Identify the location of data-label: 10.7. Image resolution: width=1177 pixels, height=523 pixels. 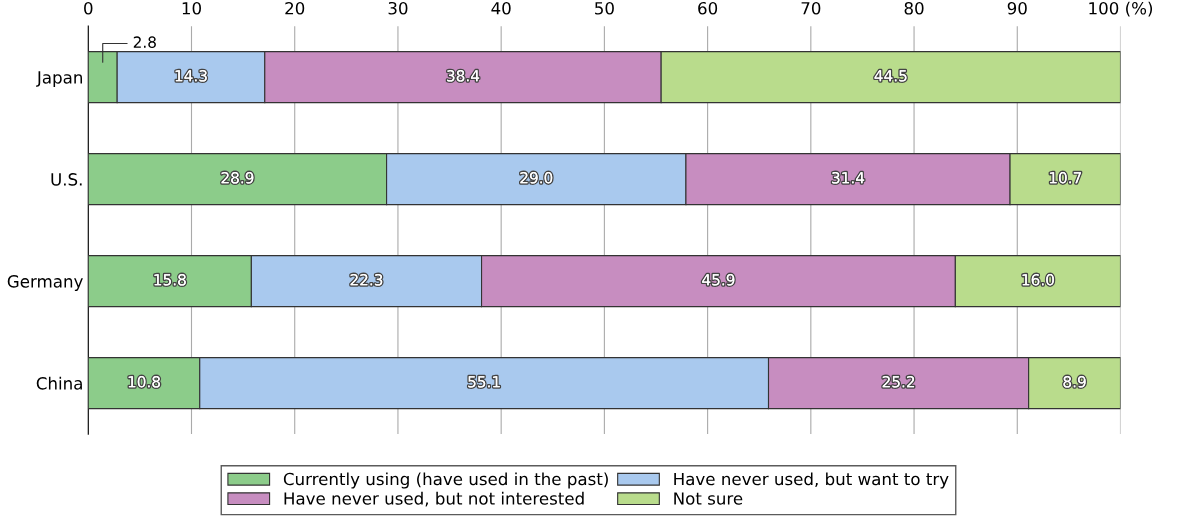
(1065, 178).